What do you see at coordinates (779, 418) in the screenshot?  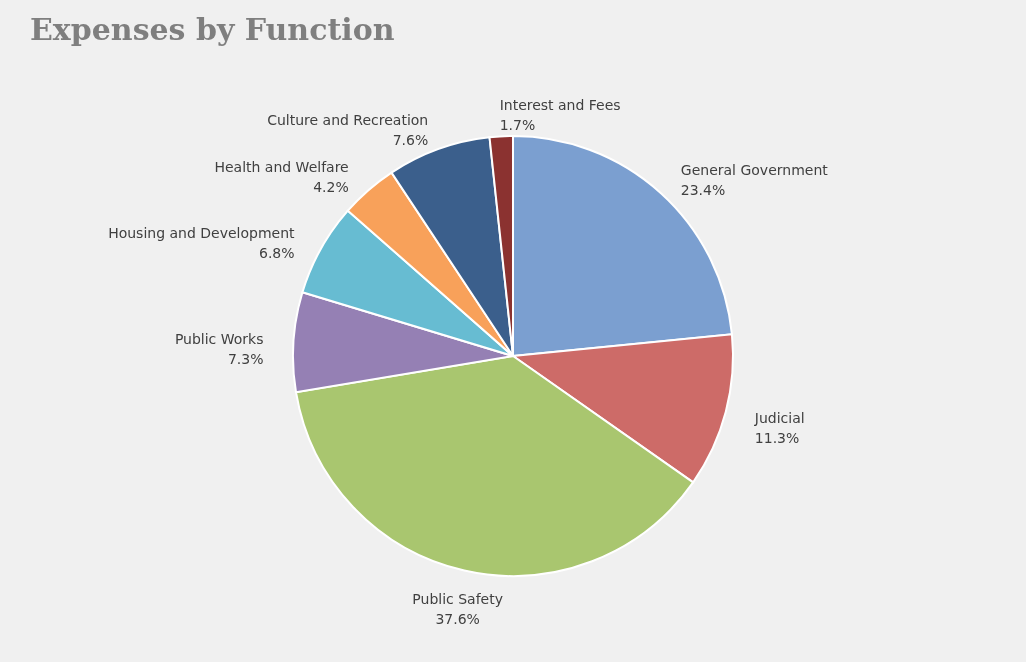 I see `slice-label: Judicial` at bounding box center [779, 418].